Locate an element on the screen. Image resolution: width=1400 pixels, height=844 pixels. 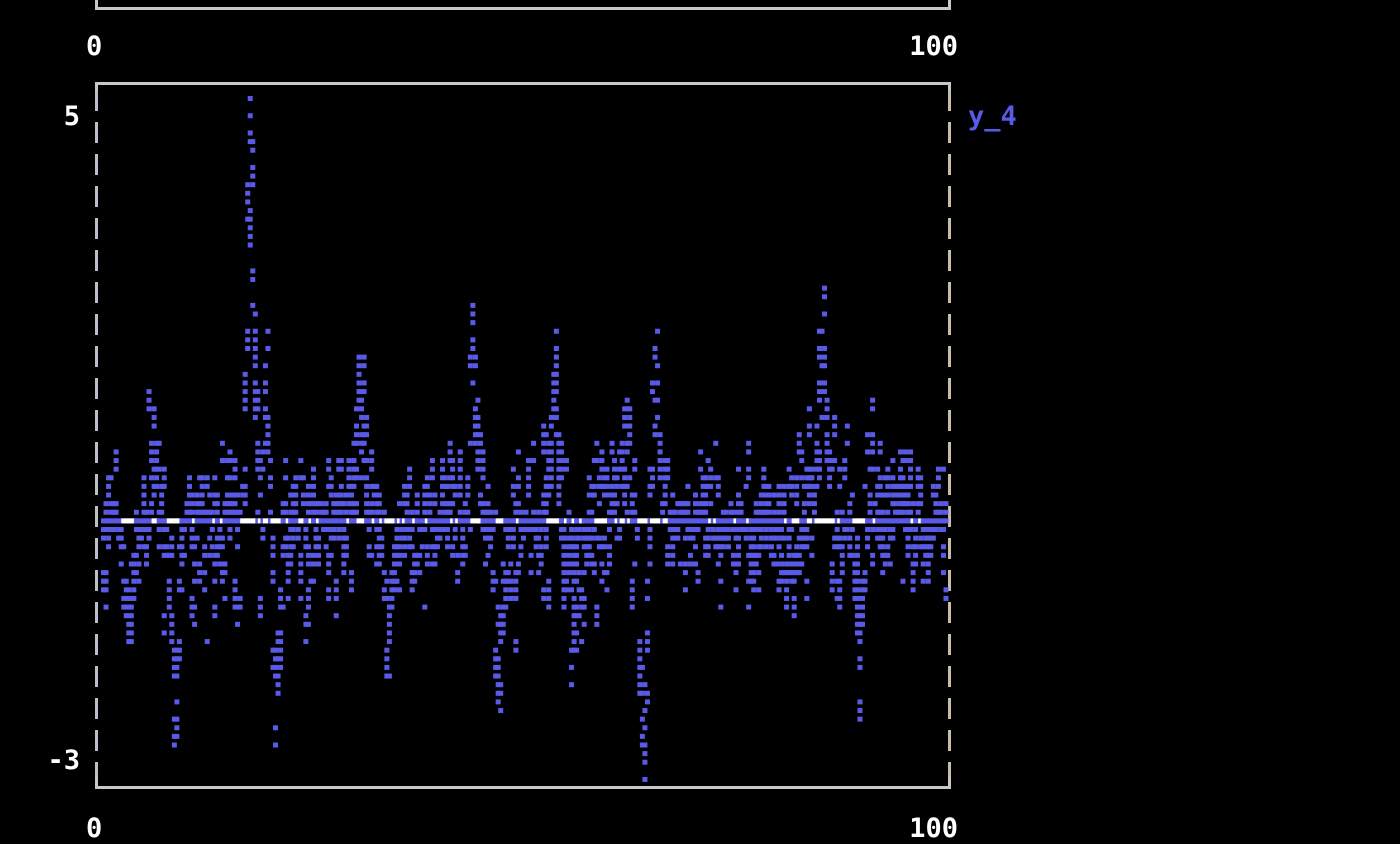
main-panel-bottom-left-corner is located at coordinates (96, 782).